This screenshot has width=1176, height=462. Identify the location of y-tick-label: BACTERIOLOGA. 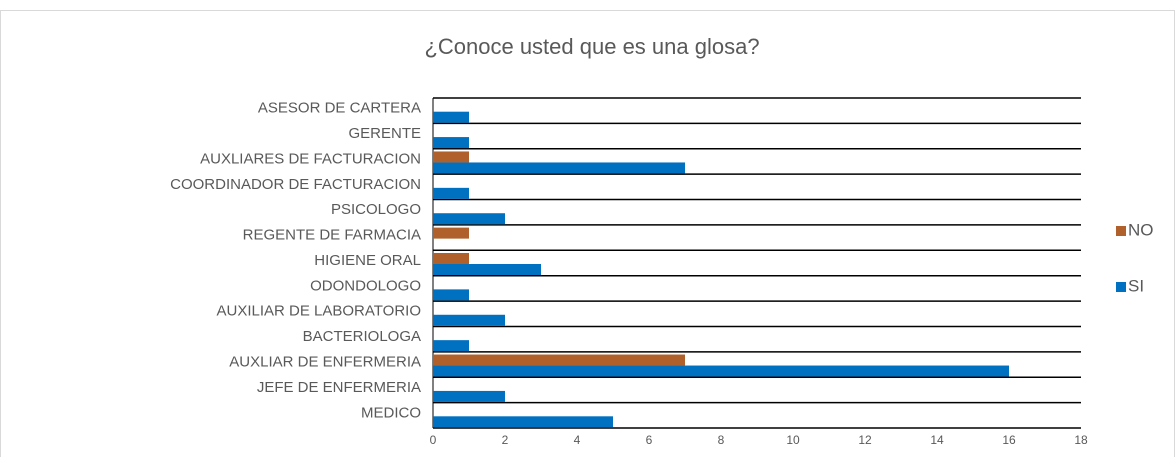
(362, 336).